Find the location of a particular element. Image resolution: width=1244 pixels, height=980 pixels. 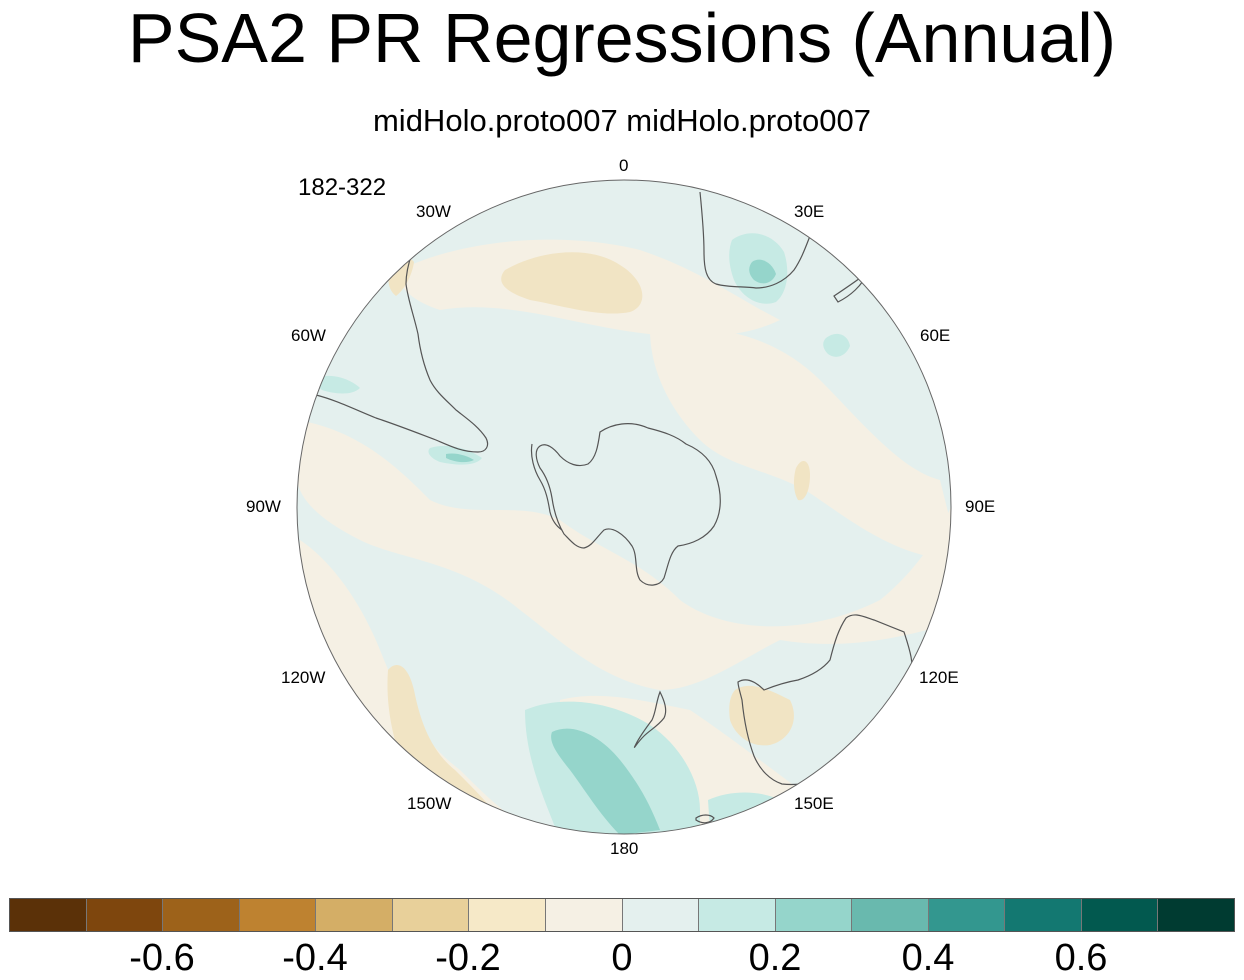

dry-patch-indian is located at coordinates (801, 480).